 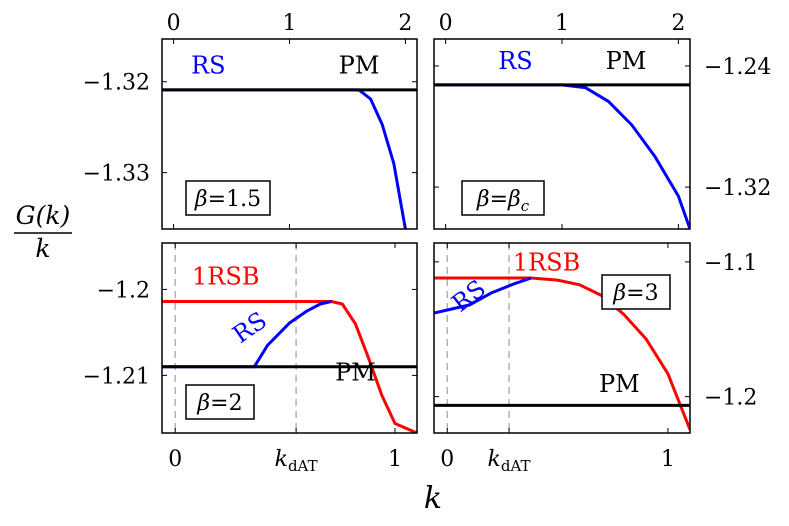 I want to click on y-axis-label: G(k) k, so click(x=43, y=232).